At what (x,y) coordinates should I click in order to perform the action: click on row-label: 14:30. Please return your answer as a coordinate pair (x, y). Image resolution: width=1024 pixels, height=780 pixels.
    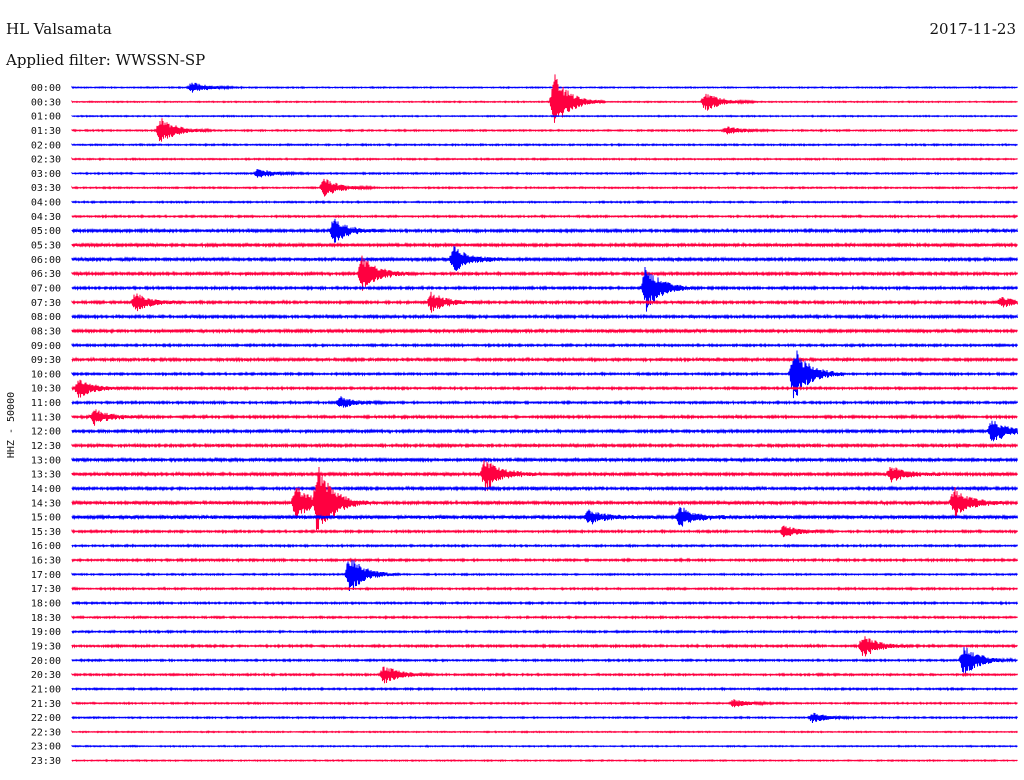
    Looking at the image, I should click on (46, 503).